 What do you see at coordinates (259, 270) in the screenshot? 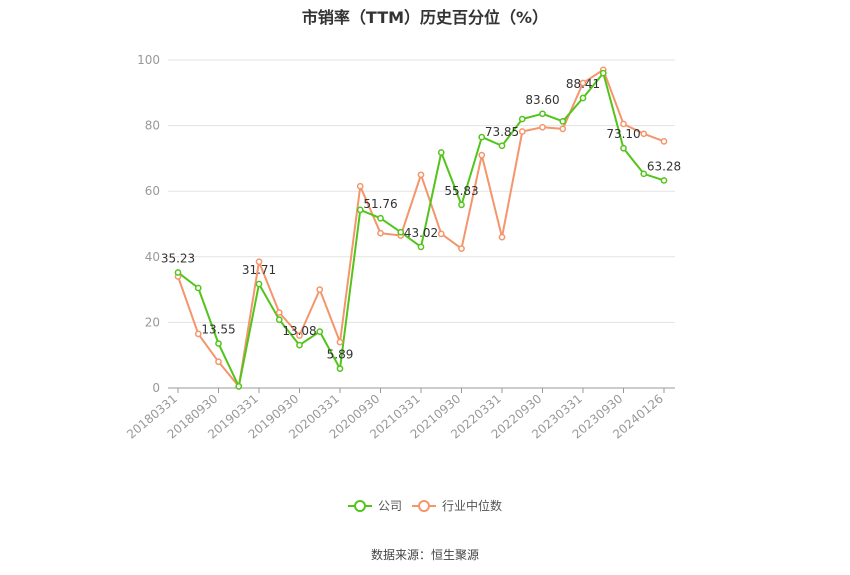
I see `data-label: 31.71` at bounding box center [259, 270].